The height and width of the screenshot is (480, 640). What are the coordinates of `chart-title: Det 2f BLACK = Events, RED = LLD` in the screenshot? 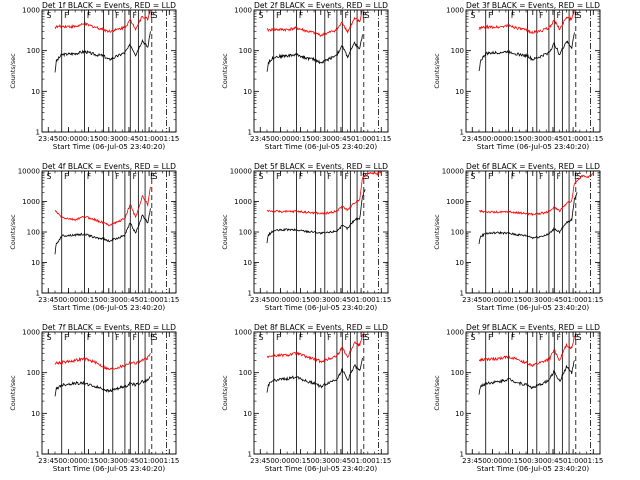 It's located at (321, 5).